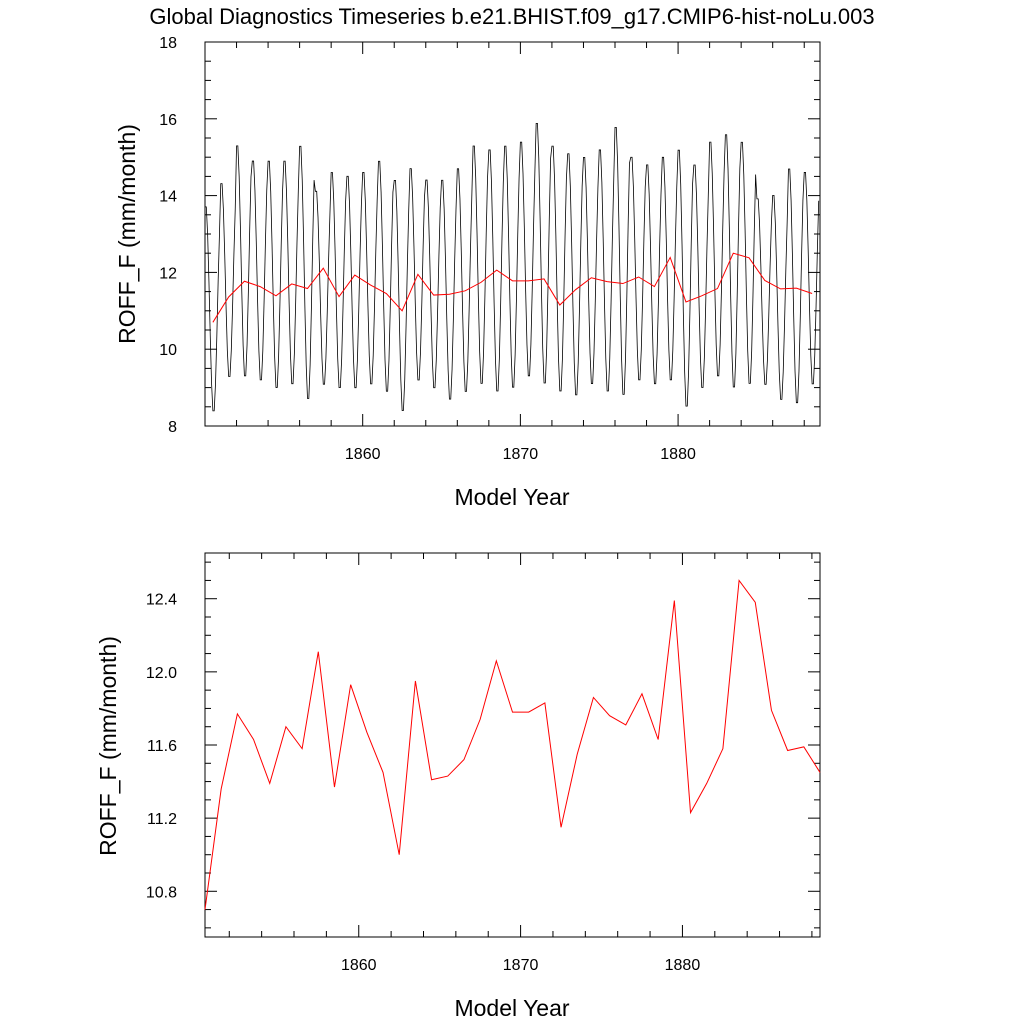 The height and width of the screenshot is (1024, 1024). Describe the element at coordinates (172, 427) in the screenshot. I see `top-y-tick-label: 8` at that location.